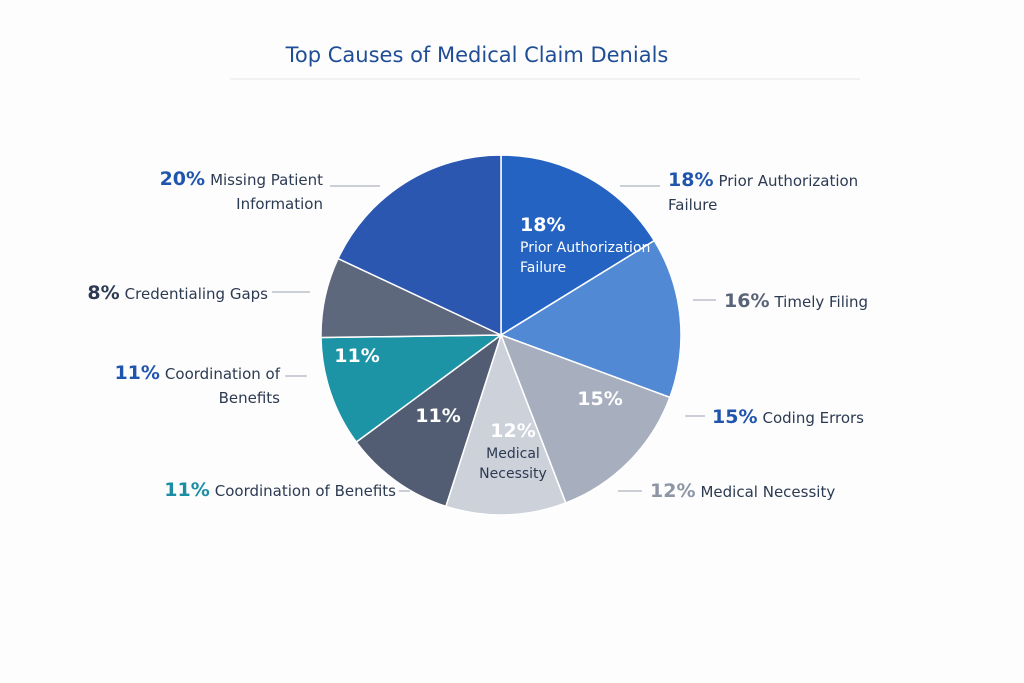 This screenshot has width=1024, height=683. Describe the element at coordinates (673, 491) in the screenshot. I see `value-label: 12%` at that location.